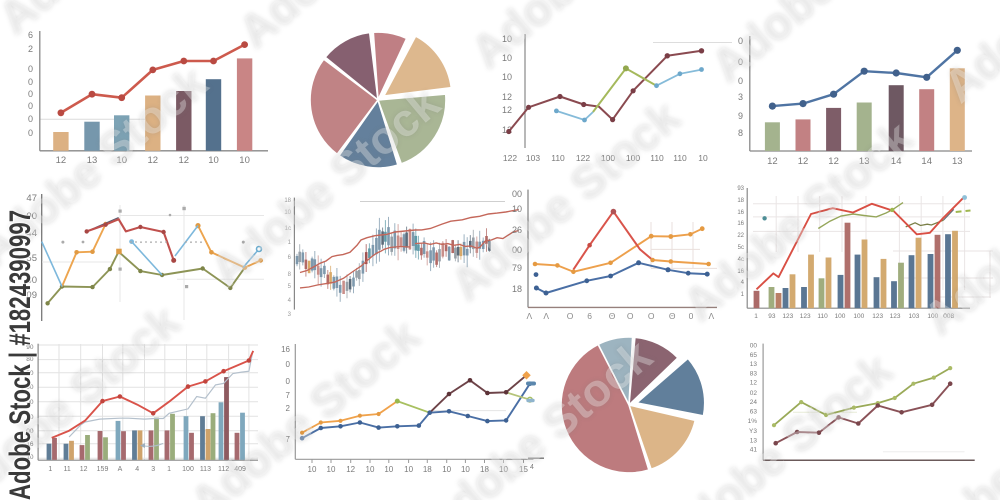  I want to click on svg-text: 5c, so click(741, 248).